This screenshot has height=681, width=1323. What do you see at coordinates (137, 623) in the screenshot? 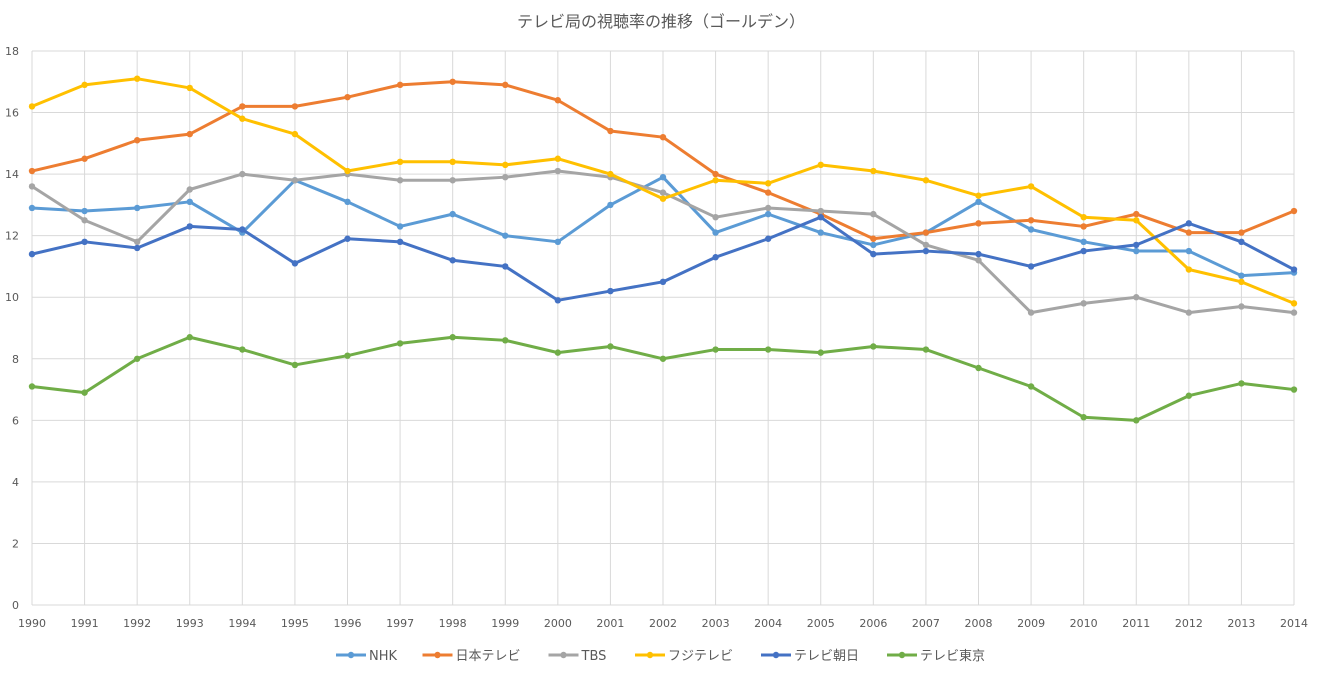
I see `x-tick-label: 1992` at bounding box center [137, 623].